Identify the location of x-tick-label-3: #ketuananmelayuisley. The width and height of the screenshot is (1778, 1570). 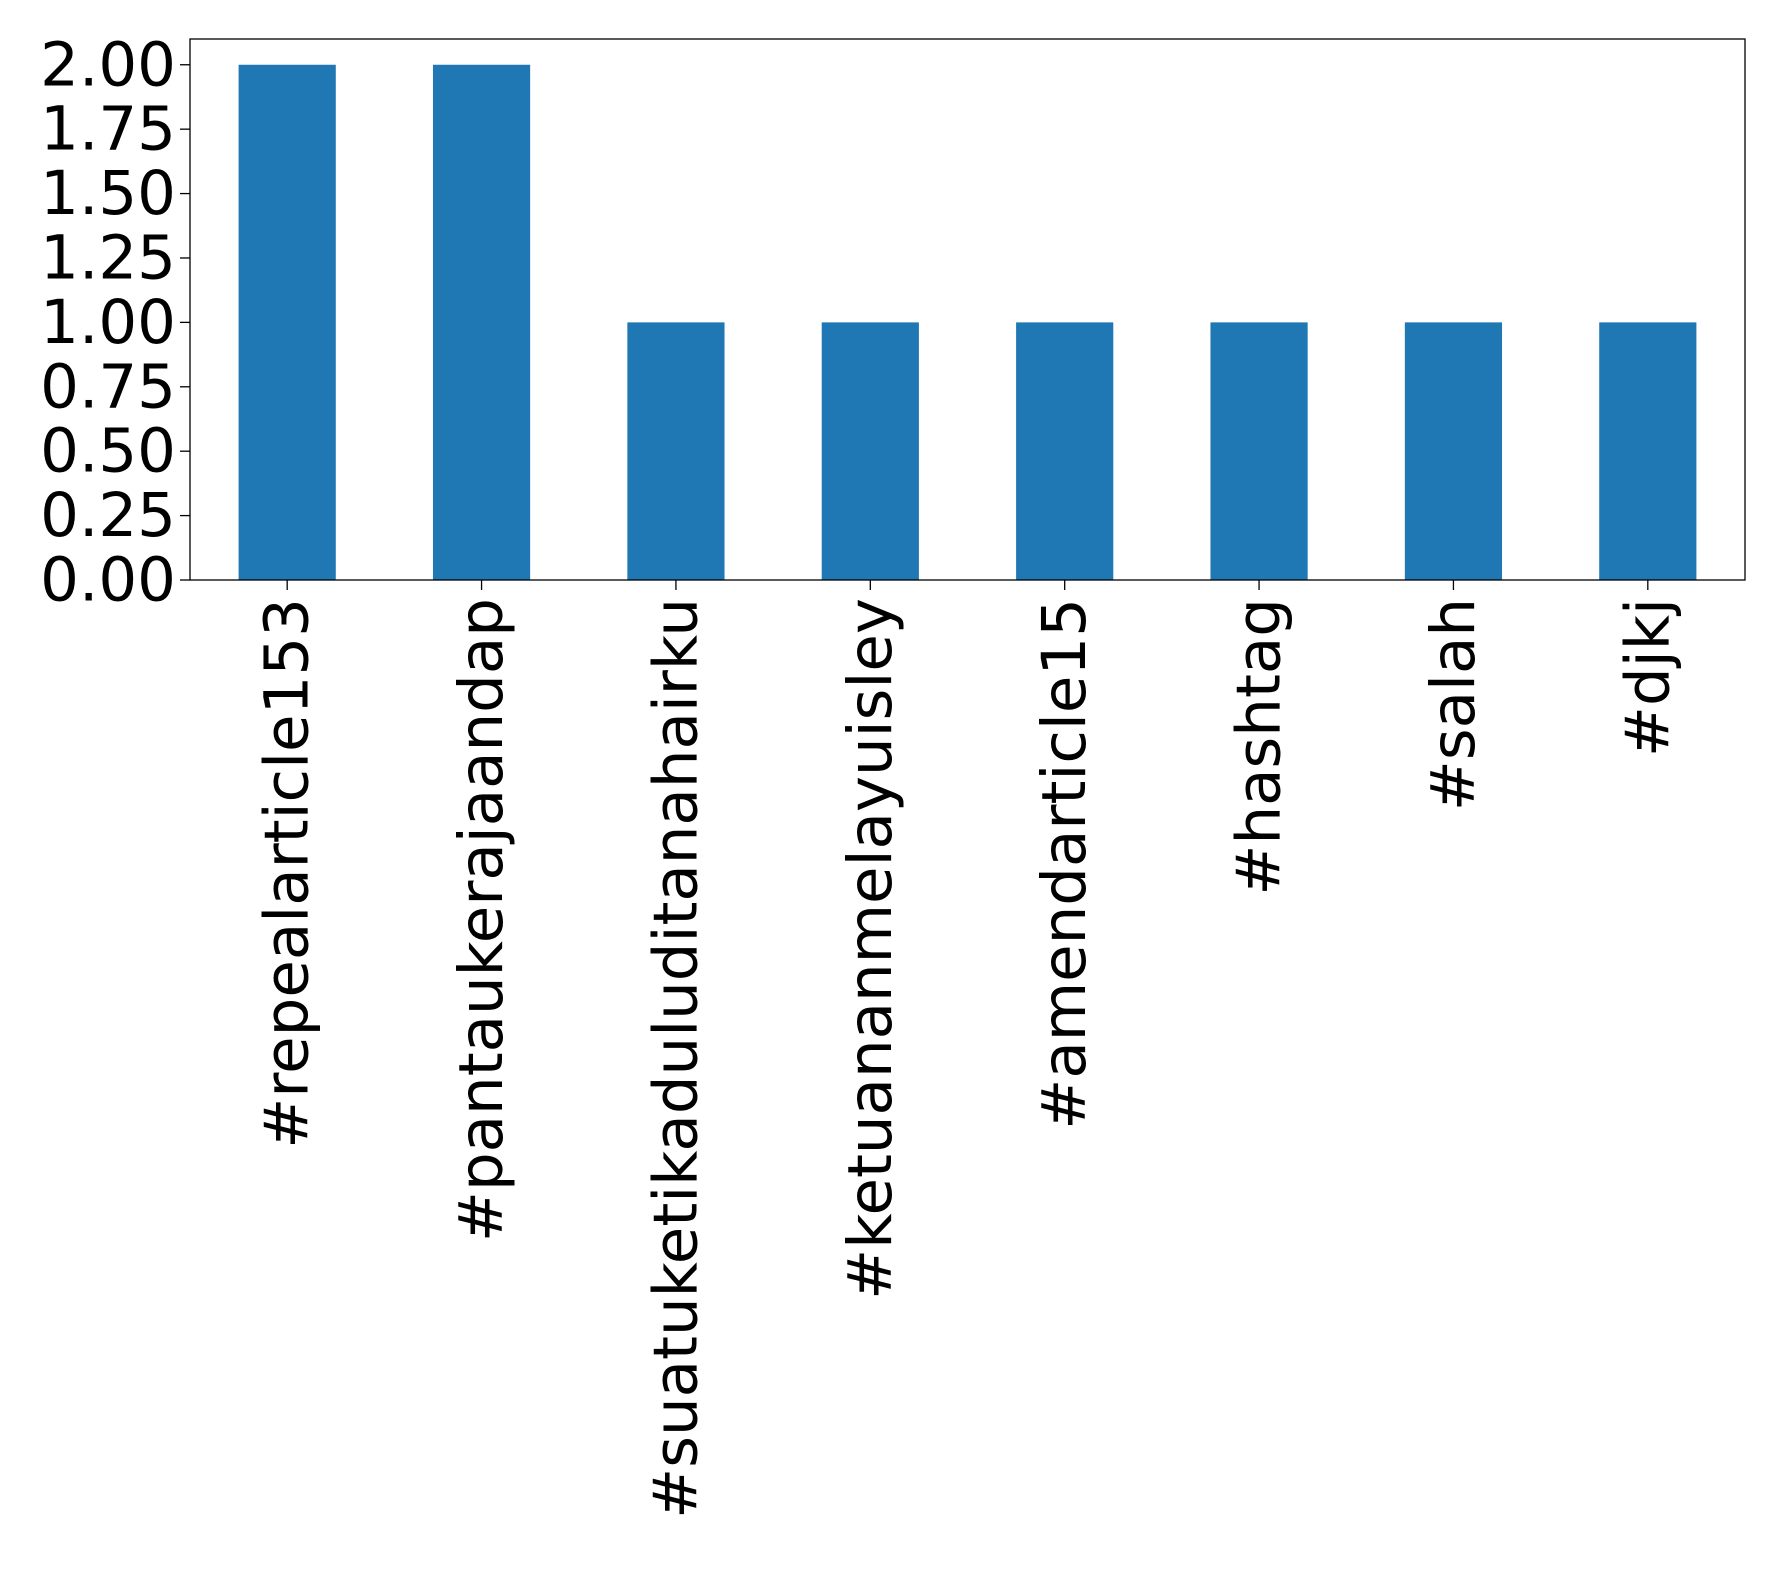
(870, 949).